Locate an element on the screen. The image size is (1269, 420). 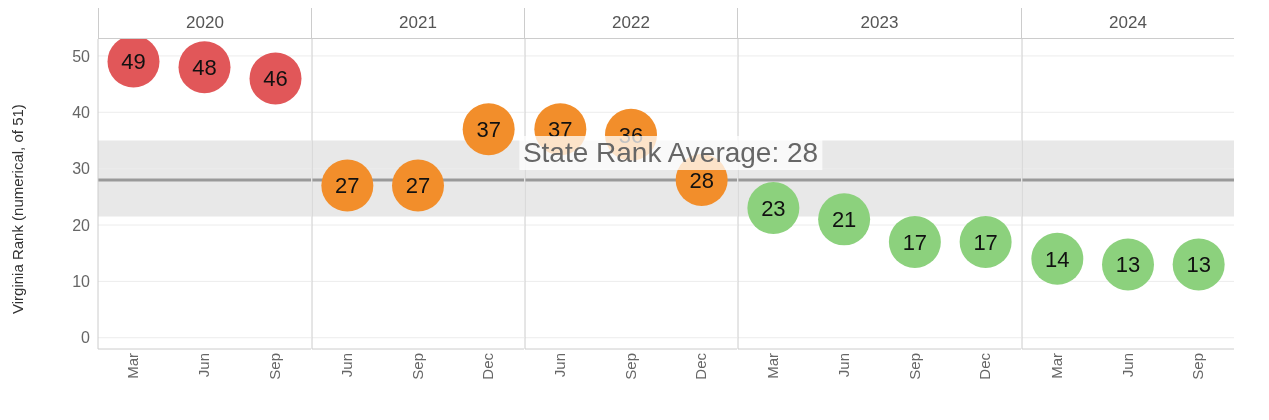
chart-title: 2020 is located at coordinates (204, 23).